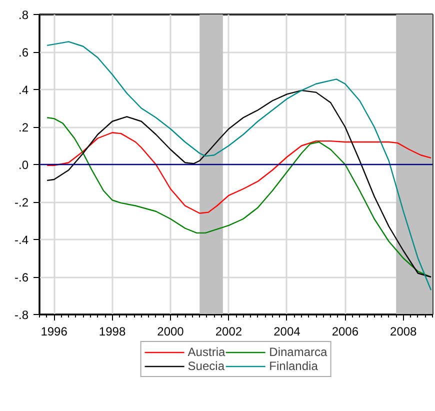  What do you see at coordinates (54, 331) in the screenshot?
I see `x-tick-label: 1996` at bounding box center [54, 331].